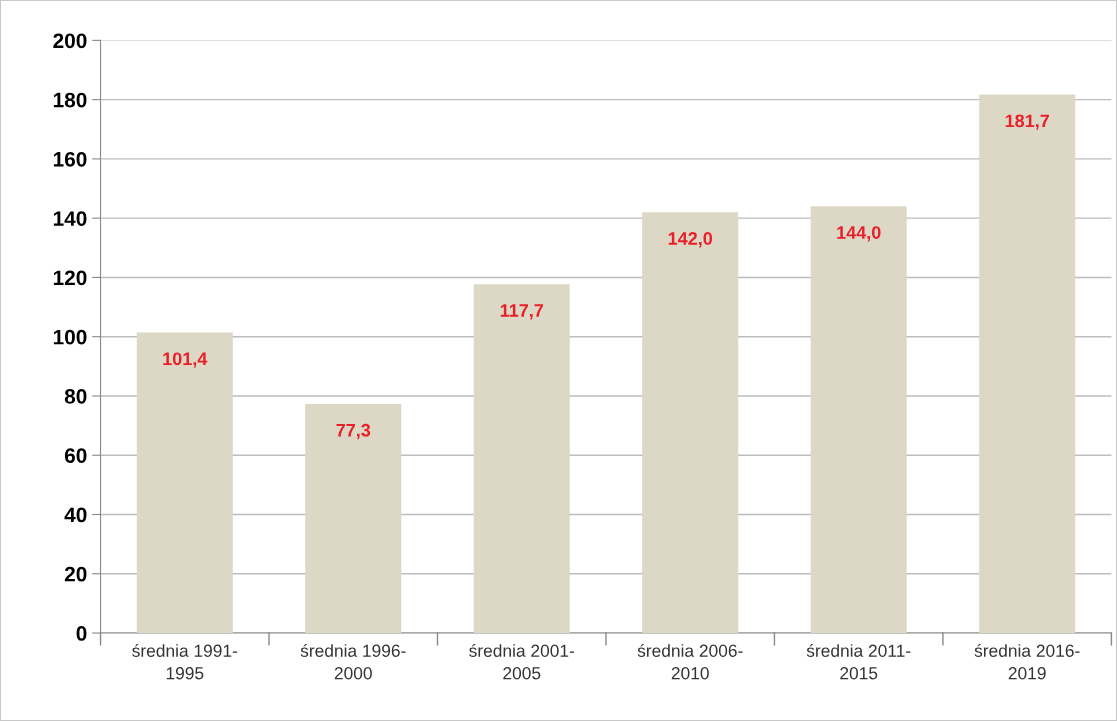 This screenshot has width=1117, height=721. I want to click on y-tick-label: 20, so click(75, 574).